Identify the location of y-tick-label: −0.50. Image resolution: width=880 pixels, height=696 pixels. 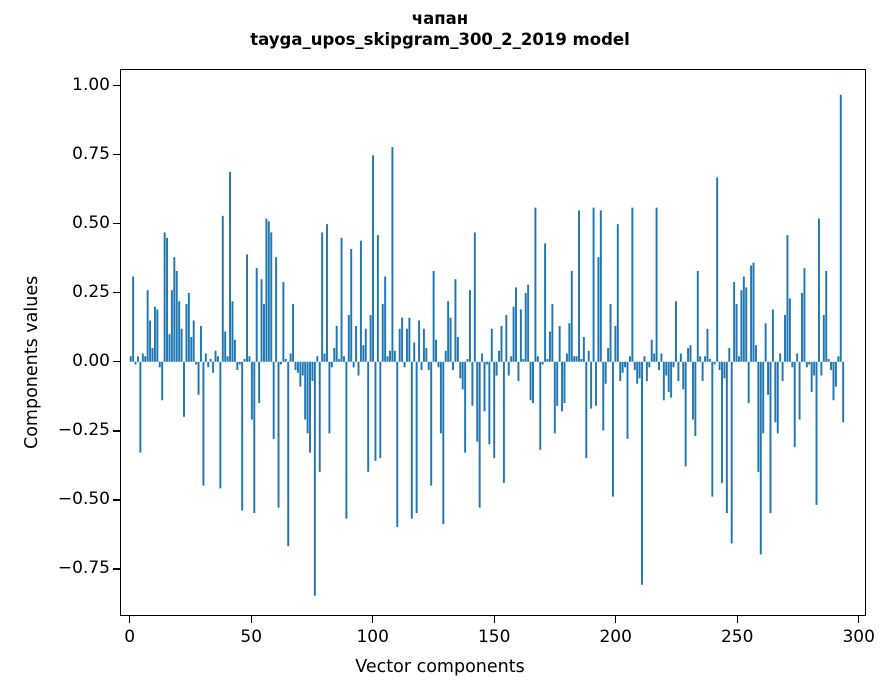
(83, 498).